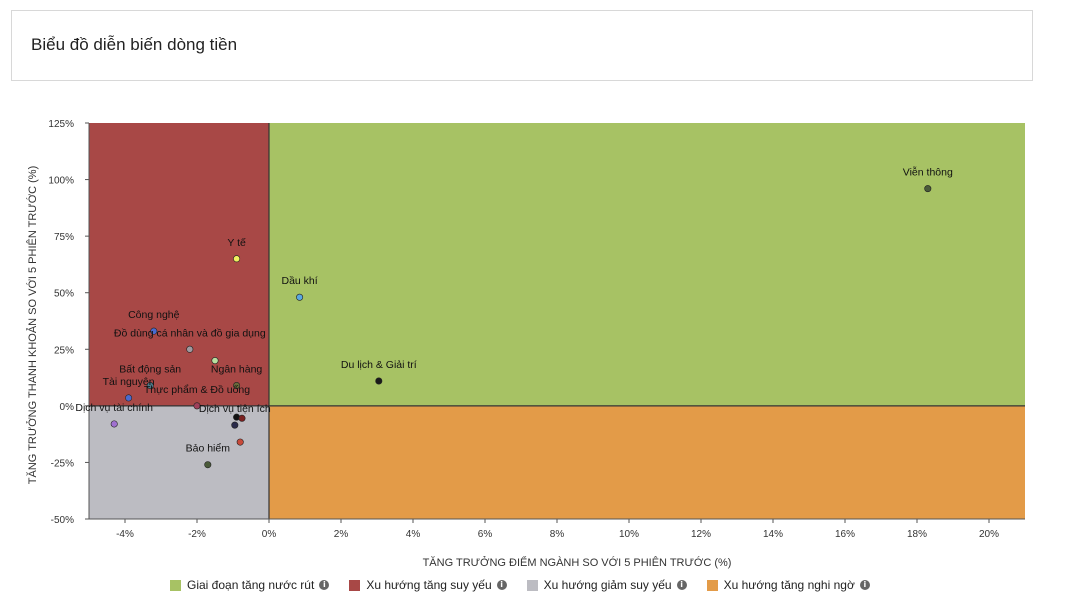 This screenshot has height=613, width=1074. What do you see at coordinates (64, 294) in the screenshot?
I see `y-tick-label: 50%` at bounding box center [64, 294].